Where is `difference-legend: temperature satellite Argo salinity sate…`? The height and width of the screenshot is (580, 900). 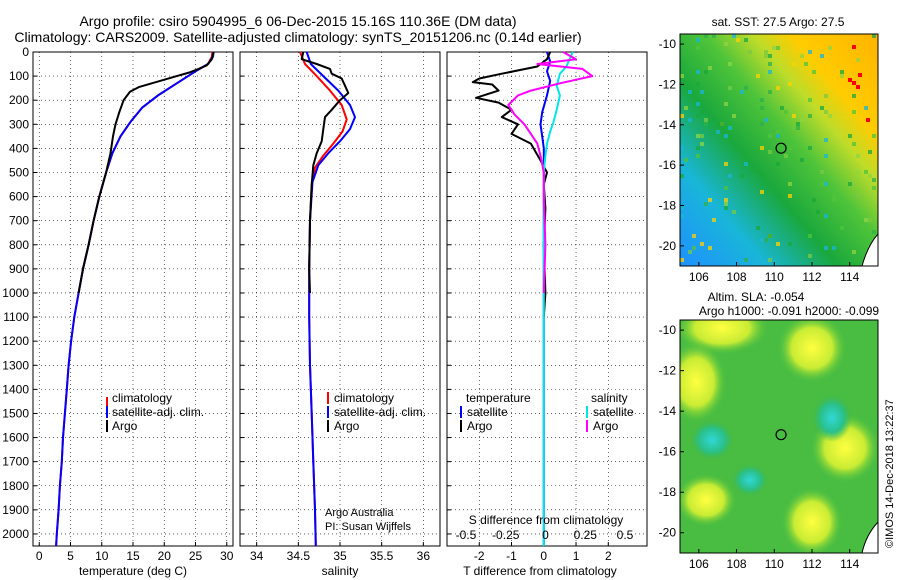
difference-legend: temperature satellite Argo salinity sate… is located at coordinates (547, 412).